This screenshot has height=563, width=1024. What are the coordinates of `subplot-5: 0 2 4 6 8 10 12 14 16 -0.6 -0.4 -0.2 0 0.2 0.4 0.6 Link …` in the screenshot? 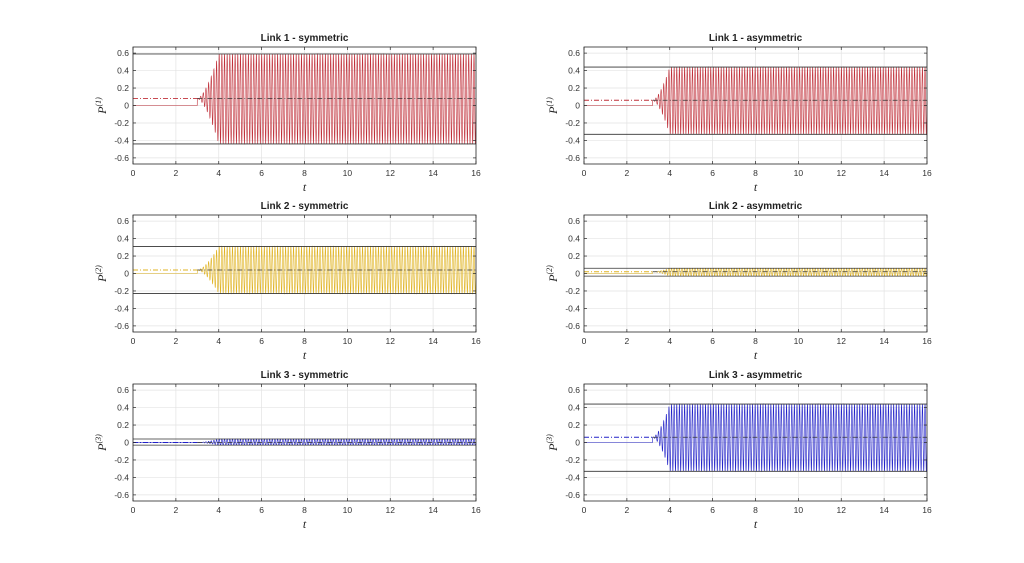 It's located at (287, 450).